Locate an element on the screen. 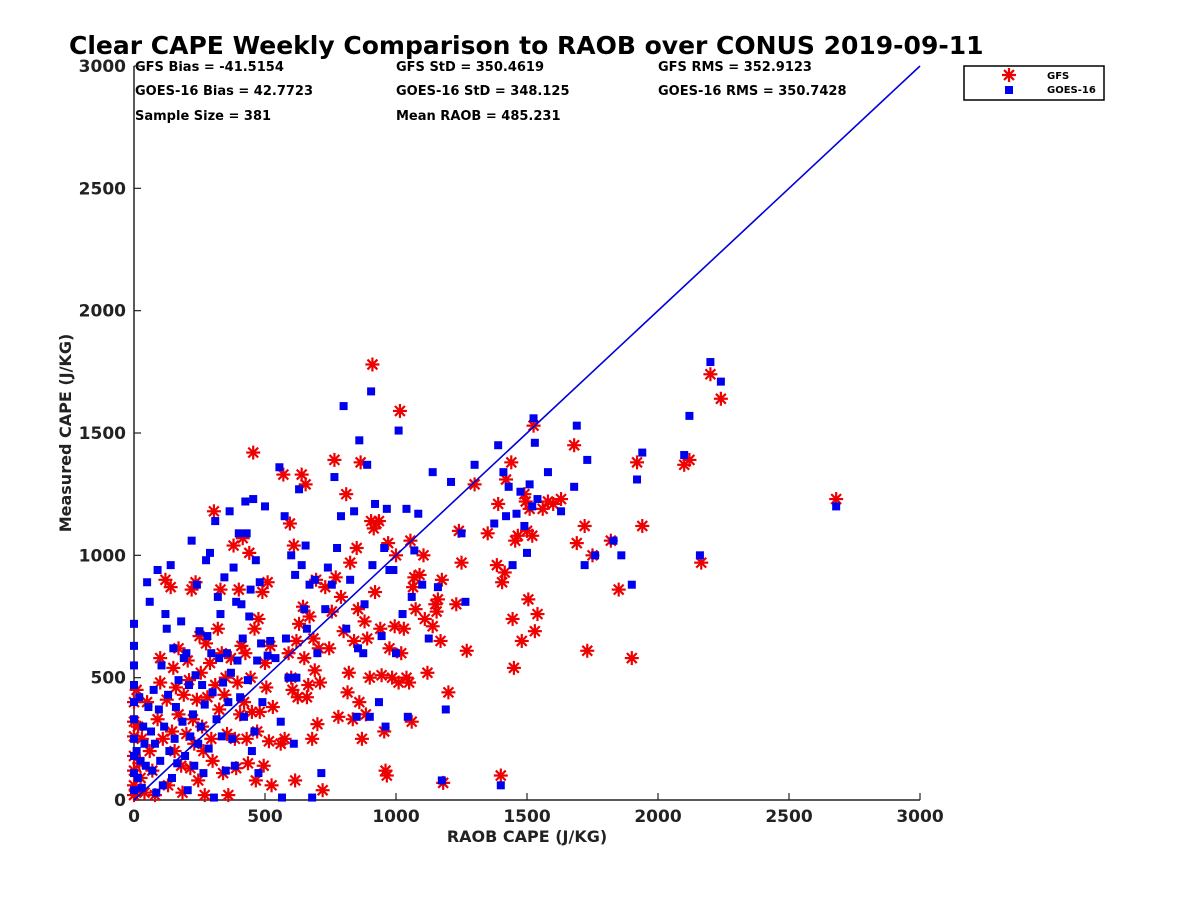 This screenshot has height=900, width=1200. legend-gfs-asterisk-icon is located at coordinates (1009, 75).